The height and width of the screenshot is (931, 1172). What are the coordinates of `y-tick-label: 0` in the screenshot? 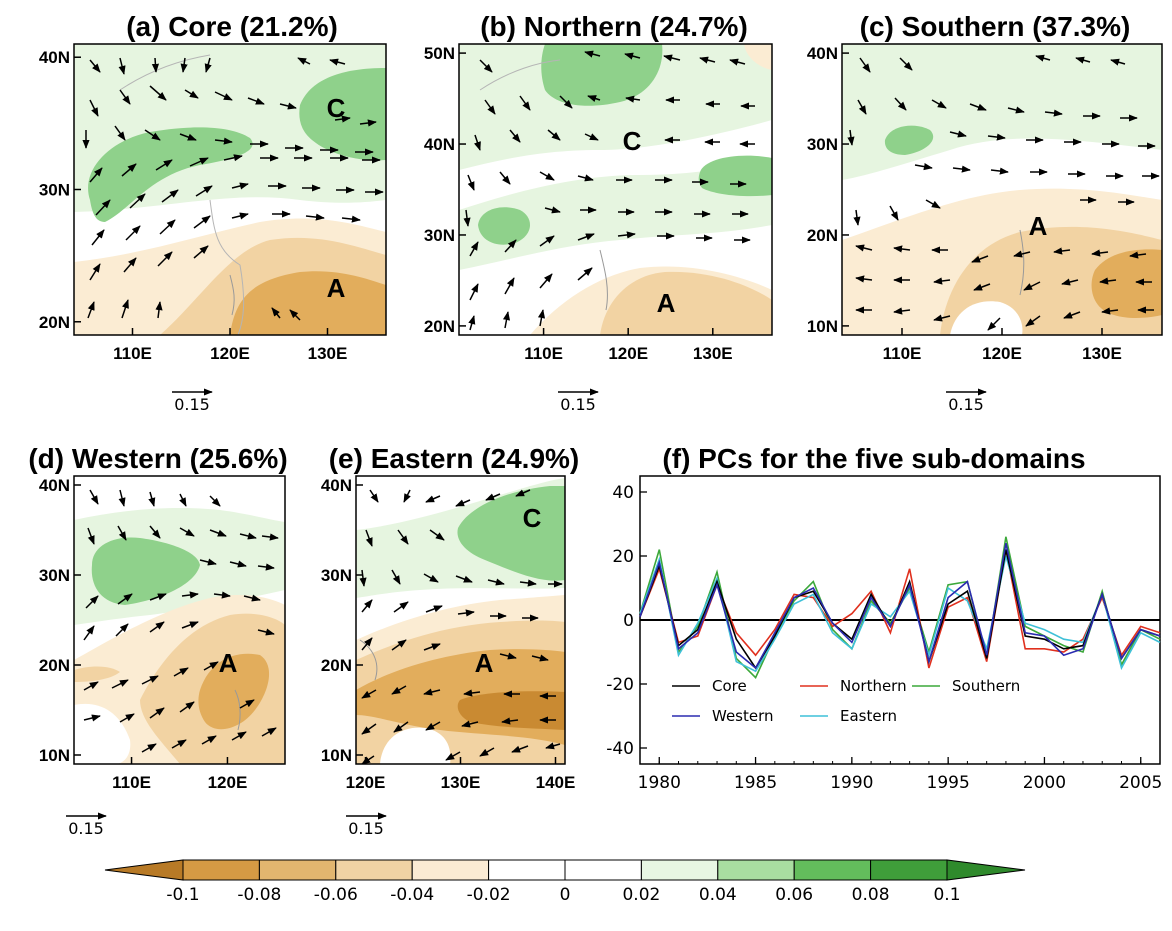 It's located at (628, 621).